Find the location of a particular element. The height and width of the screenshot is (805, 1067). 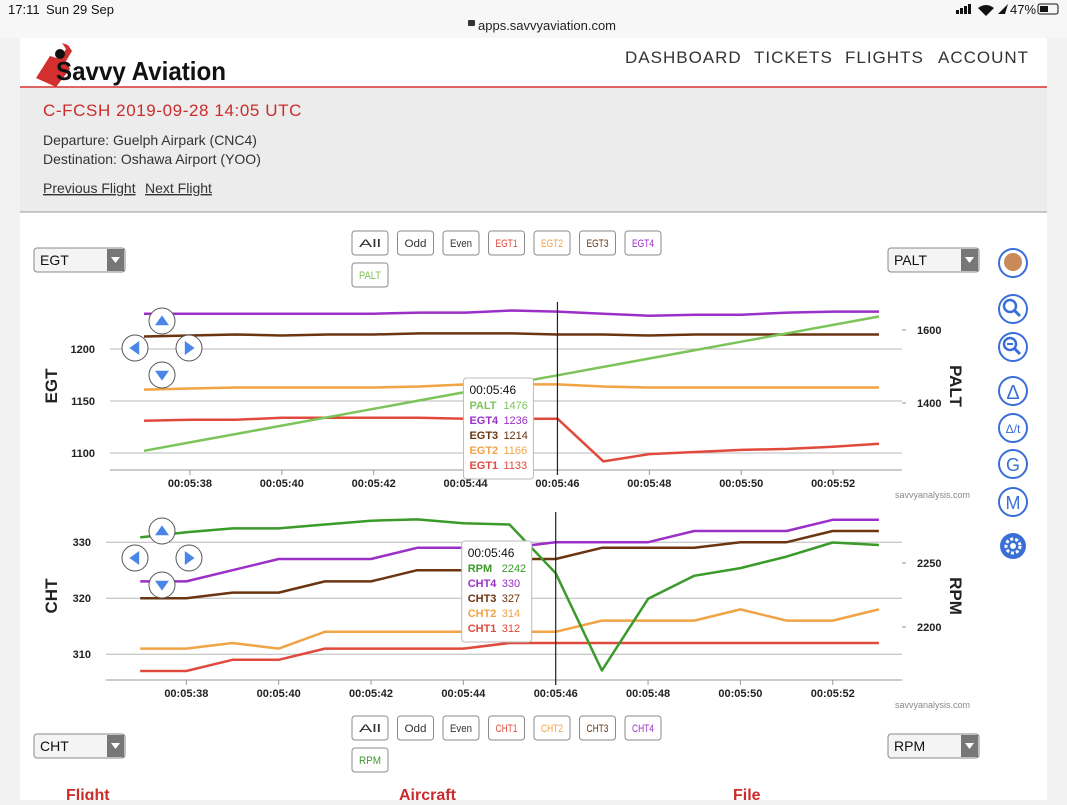

tooltip-value: 1236 is located at coordinates (515, 421).